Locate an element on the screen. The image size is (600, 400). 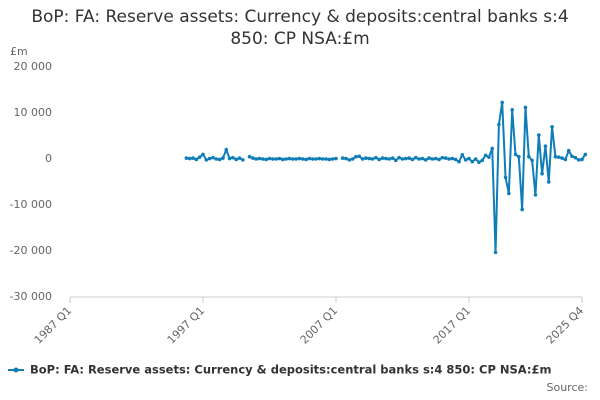
y-tick-label: 10 000 is located at coordinates (33, 112).